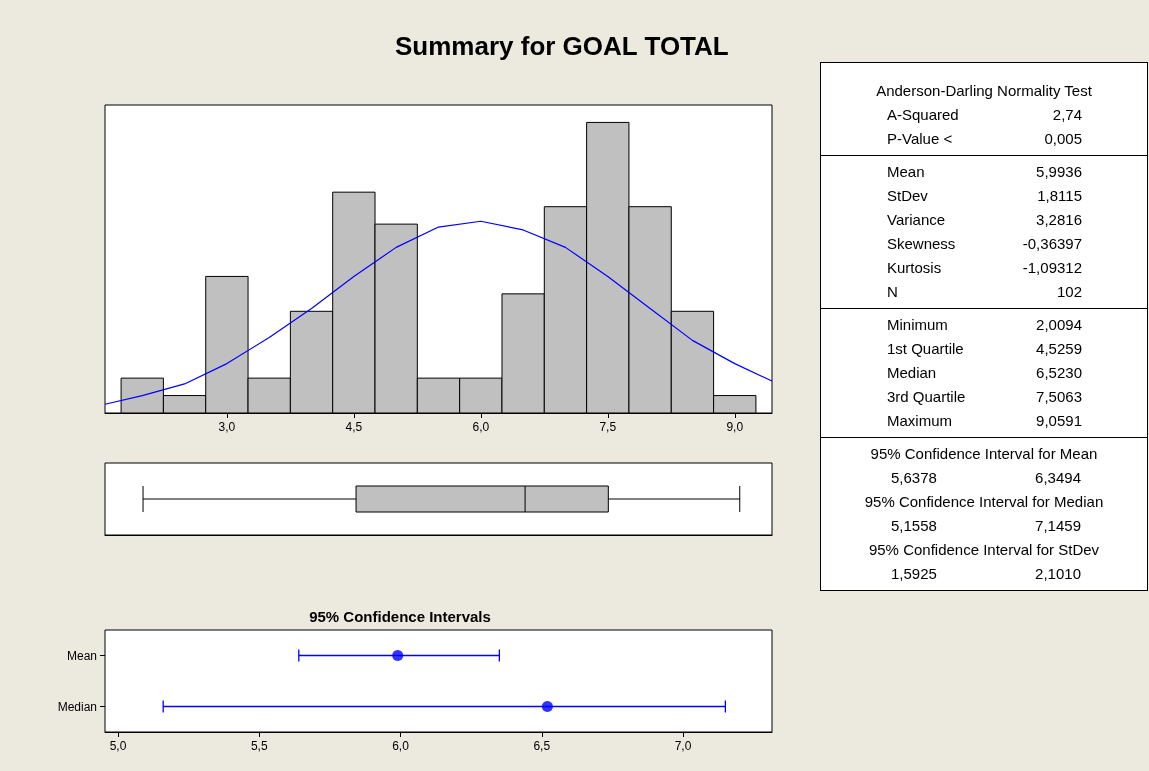  Describe the element at coordinates (542, 746) in the screenshot. I see `x-tick-label: 6,5` at that location.